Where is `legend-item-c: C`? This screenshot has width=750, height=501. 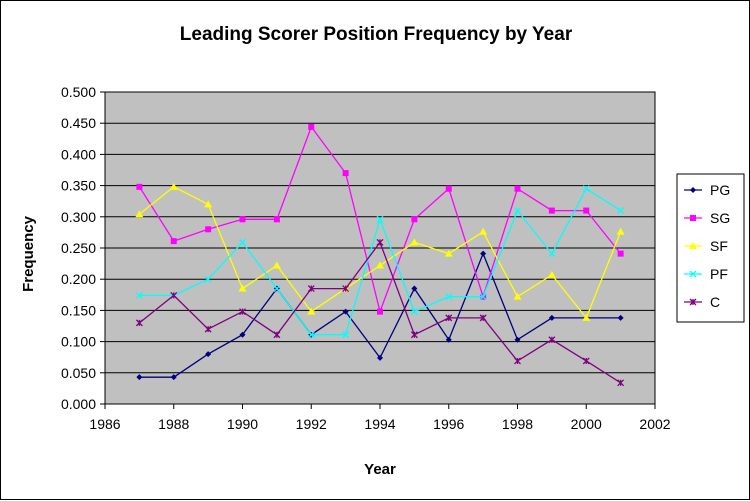
legend-item-c: C is located at coordinates (702, 302).